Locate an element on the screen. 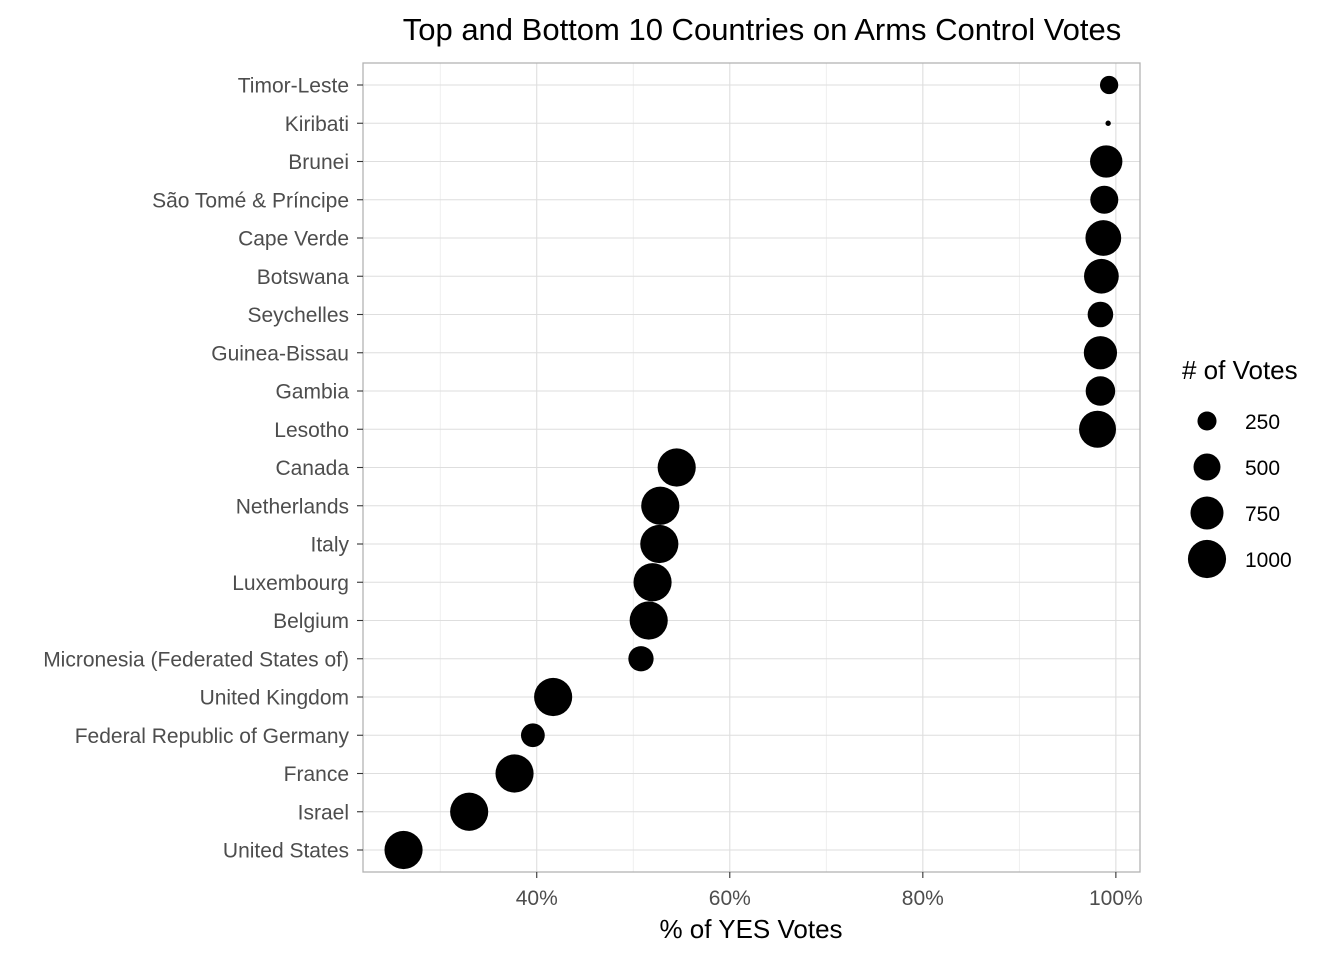 This screenshot has width=1344, height=960. y-tick-label: Cape Verde is located at coordinates (293, 239).